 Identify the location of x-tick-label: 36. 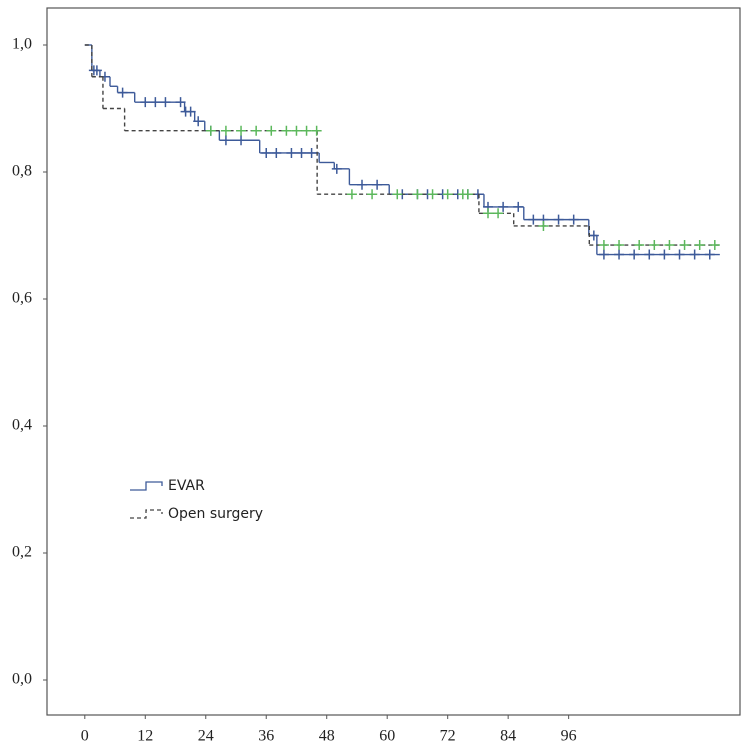
(266, 736).